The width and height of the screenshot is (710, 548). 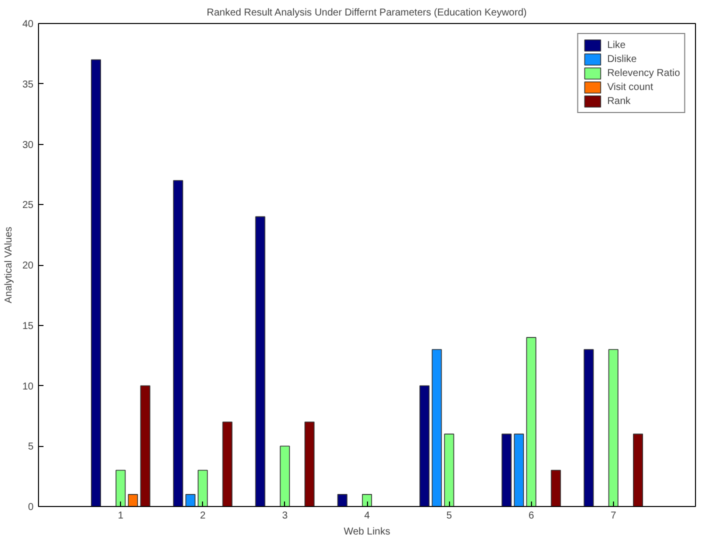 What do you see at coordinates (28, 206) in the screenshot?
I see `y-tick-label: 25` at bounding box center [28, 206].